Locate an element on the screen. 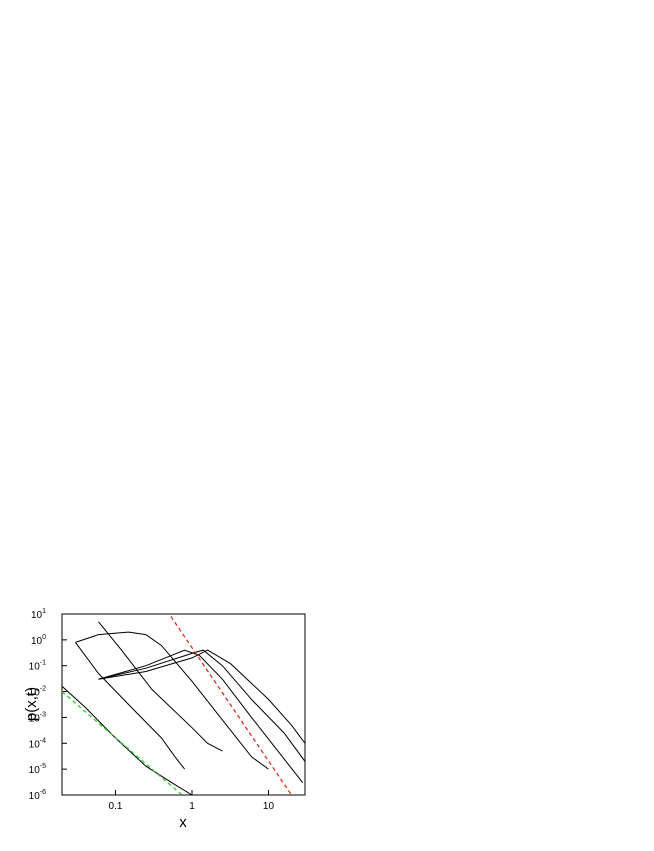 The image size is (654, 851). y-tick-label: 10⁻⁴ is located at coordinates (37, 743).